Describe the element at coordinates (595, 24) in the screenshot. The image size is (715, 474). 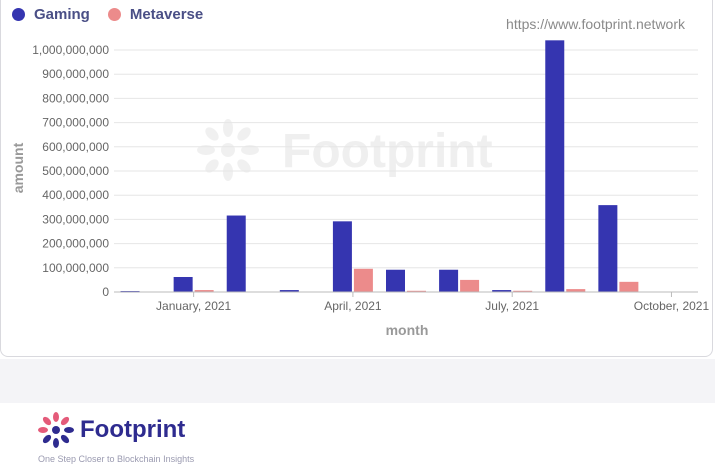
I see `source-url: https://www.footprint.network` at that location.